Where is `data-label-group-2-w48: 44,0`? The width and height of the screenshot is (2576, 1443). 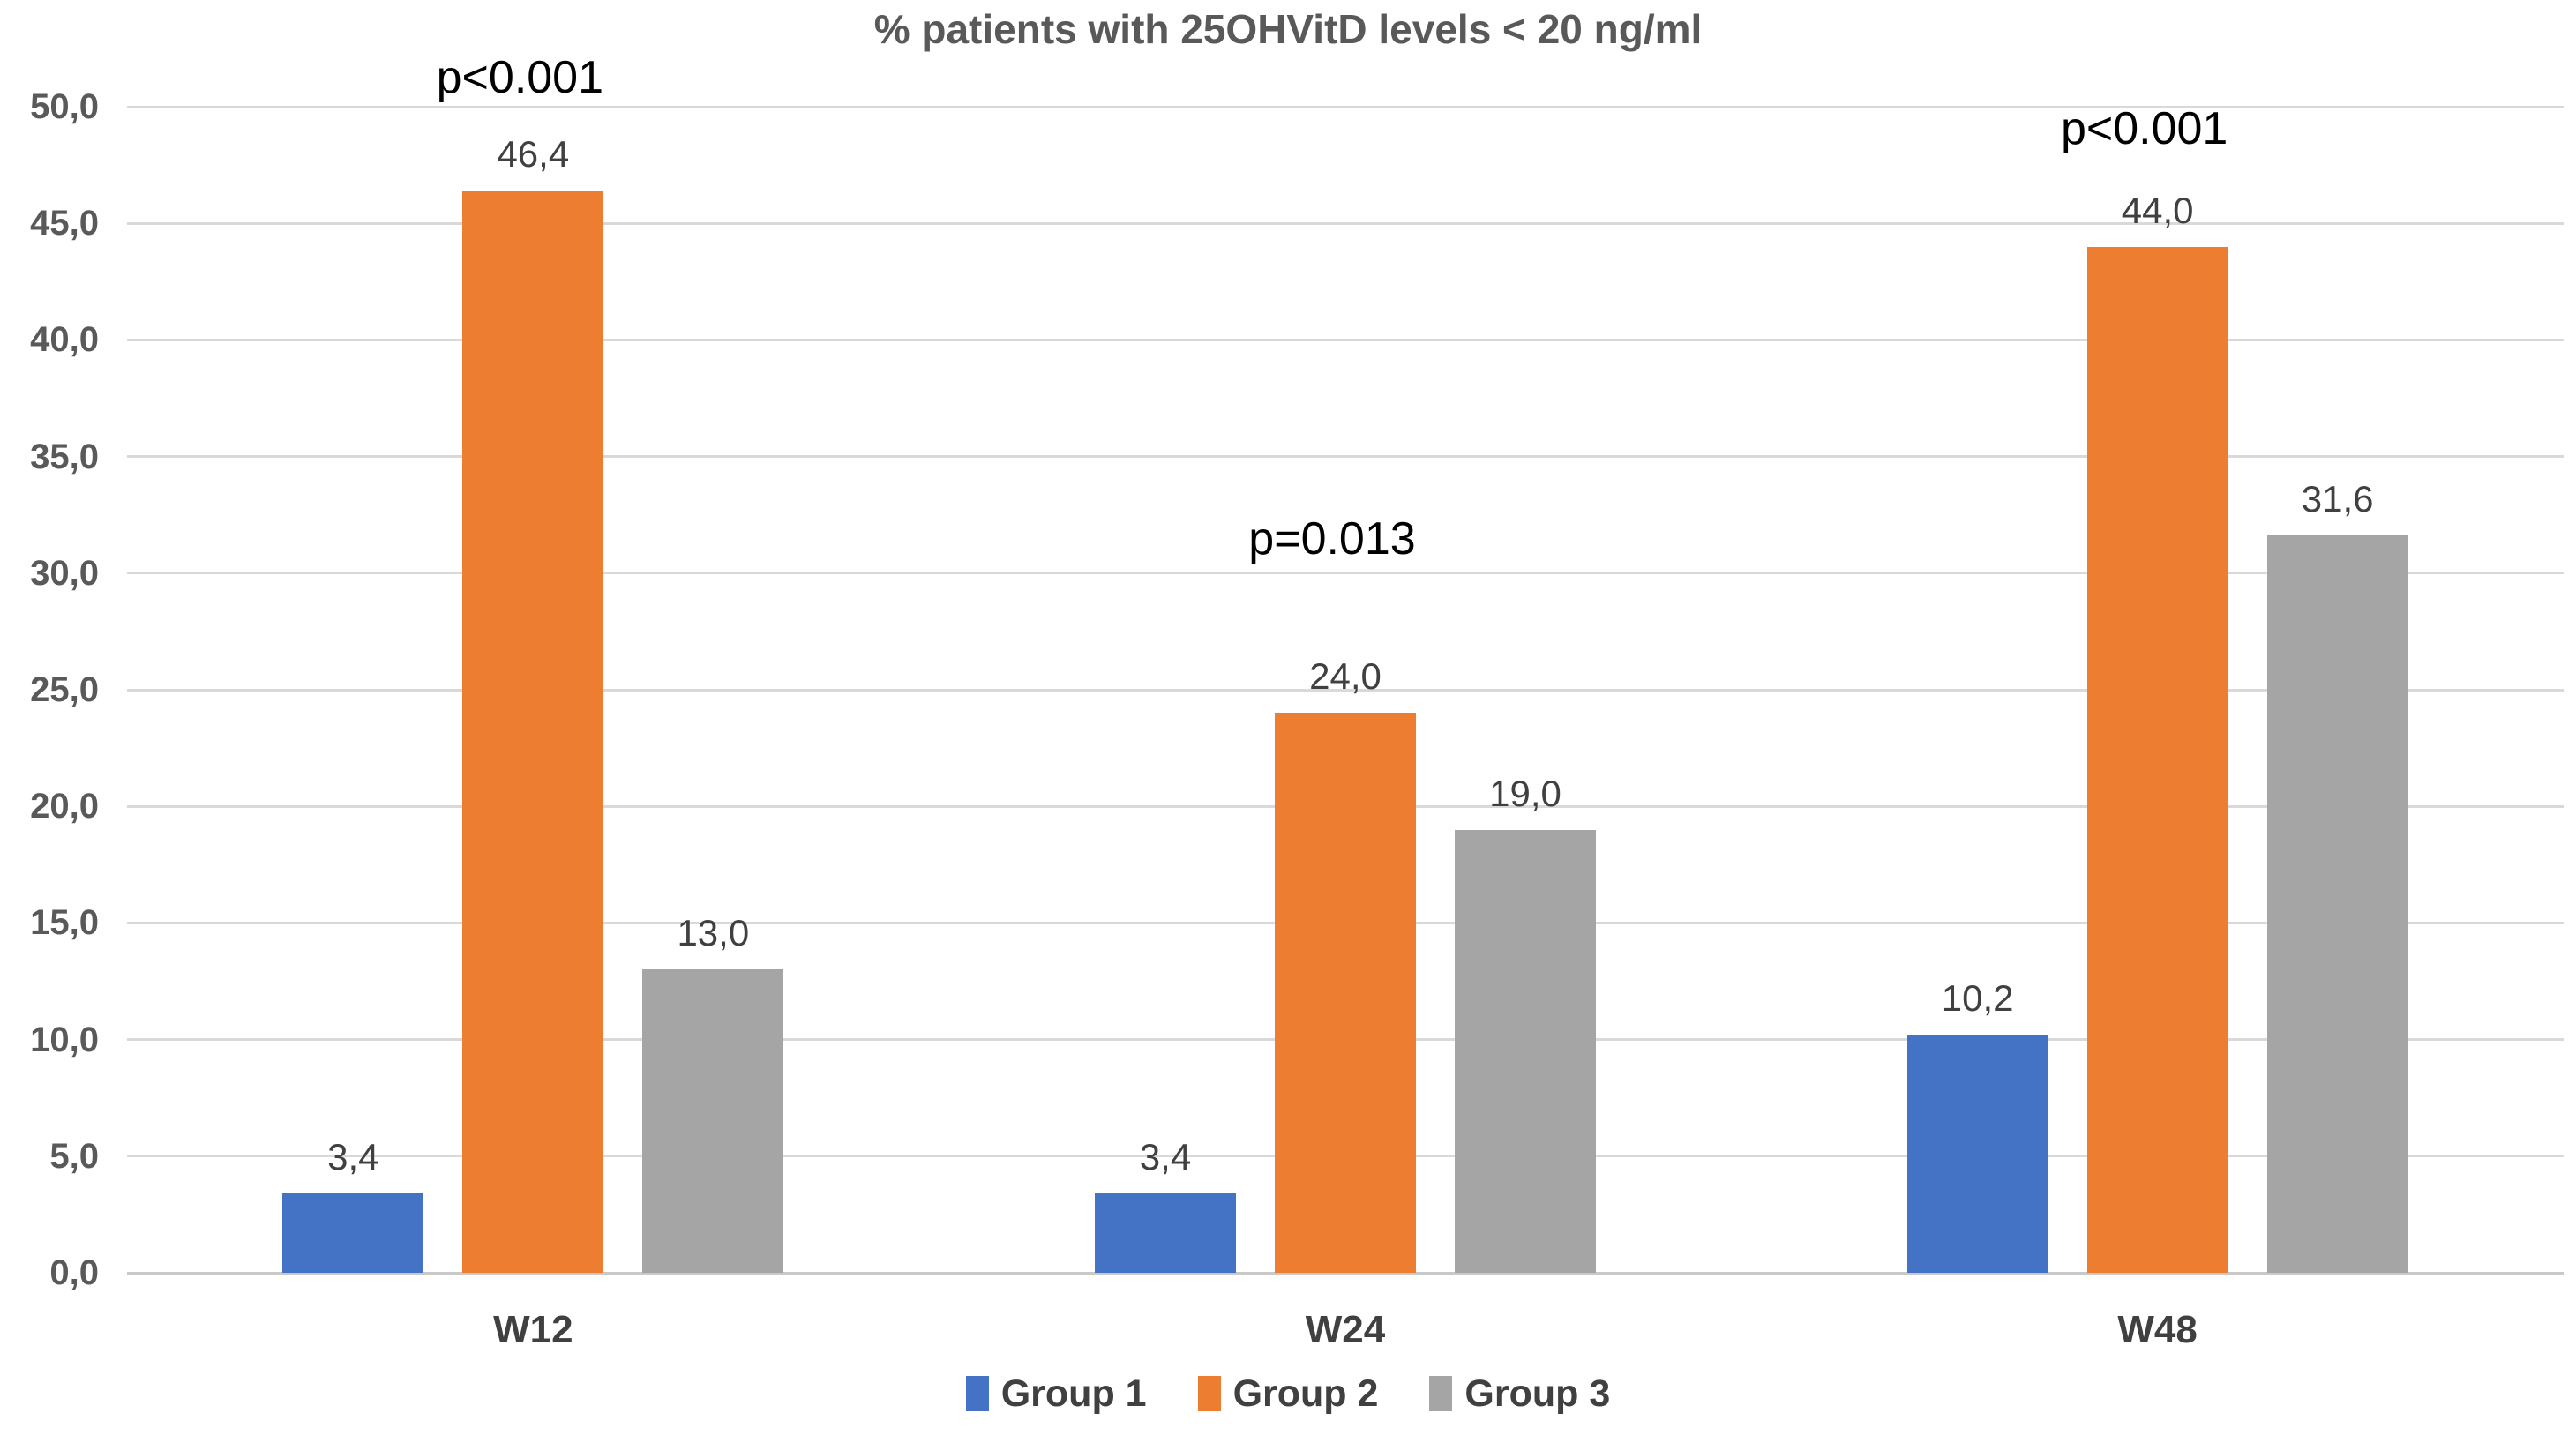
data-label-group-2-w48: 44,0 is located at coordinates (2157, 210).